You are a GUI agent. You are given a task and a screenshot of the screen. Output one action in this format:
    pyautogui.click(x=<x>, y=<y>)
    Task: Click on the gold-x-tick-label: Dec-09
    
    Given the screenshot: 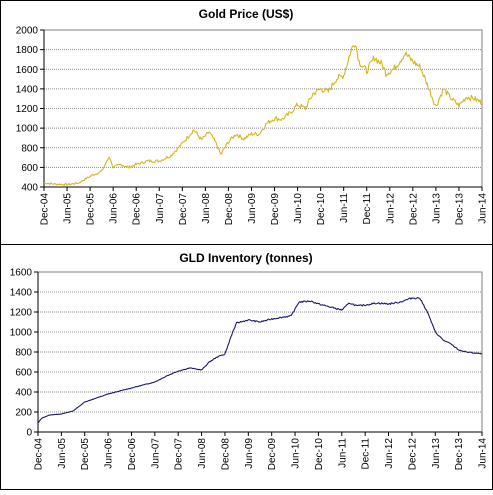 What is the action you would take?
    pyautogui.click(x=275, y=209)
    